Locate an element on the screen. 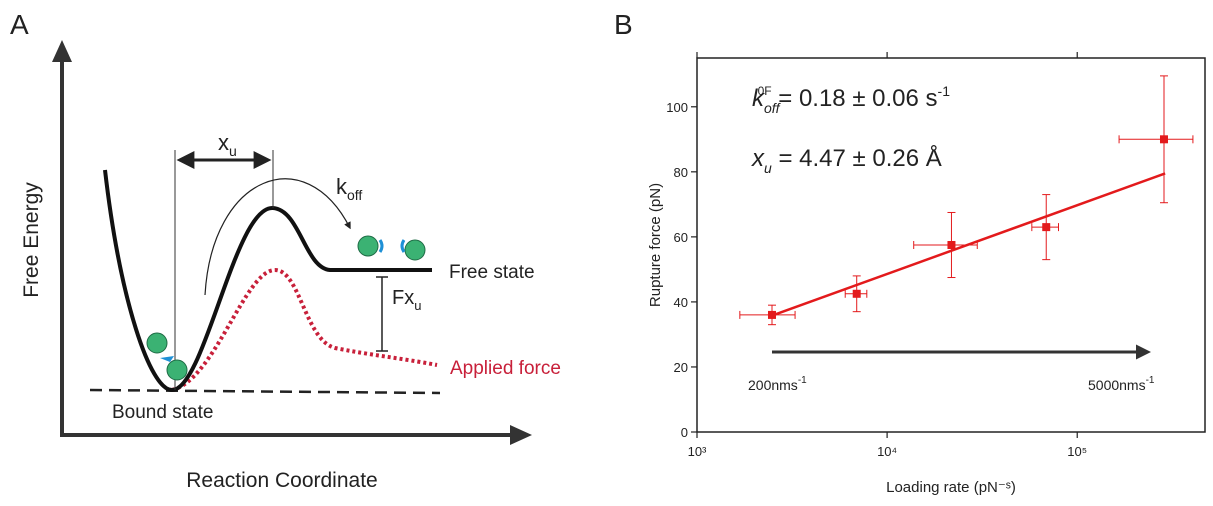 The image size is (1213, 506). molecule-bound is located at coordinates (167, 356).